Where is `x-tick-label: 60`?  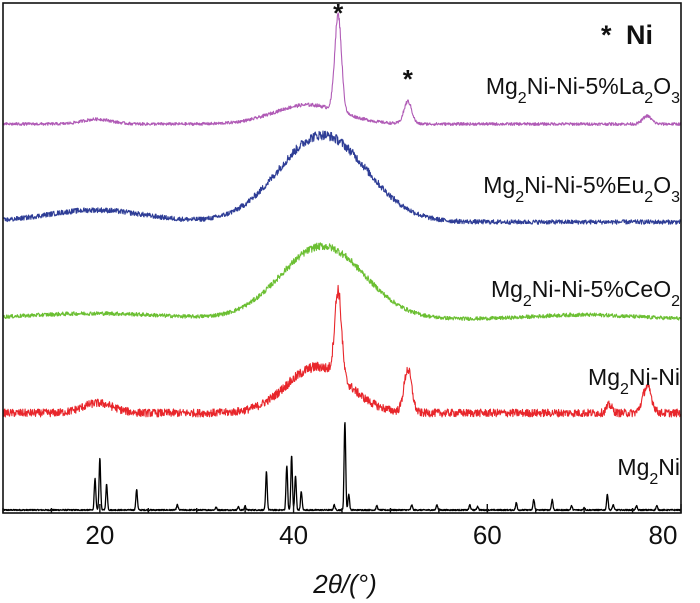
x-tick-label: 60 is located at coordinates (487, 535).